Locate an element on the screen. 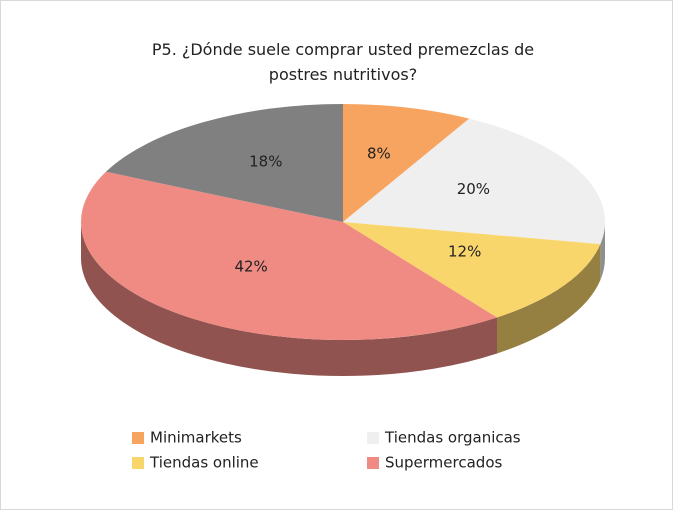 The height and width of the screenshot is (510, 673). data-label: 20% is located at coordinates (473, 189).